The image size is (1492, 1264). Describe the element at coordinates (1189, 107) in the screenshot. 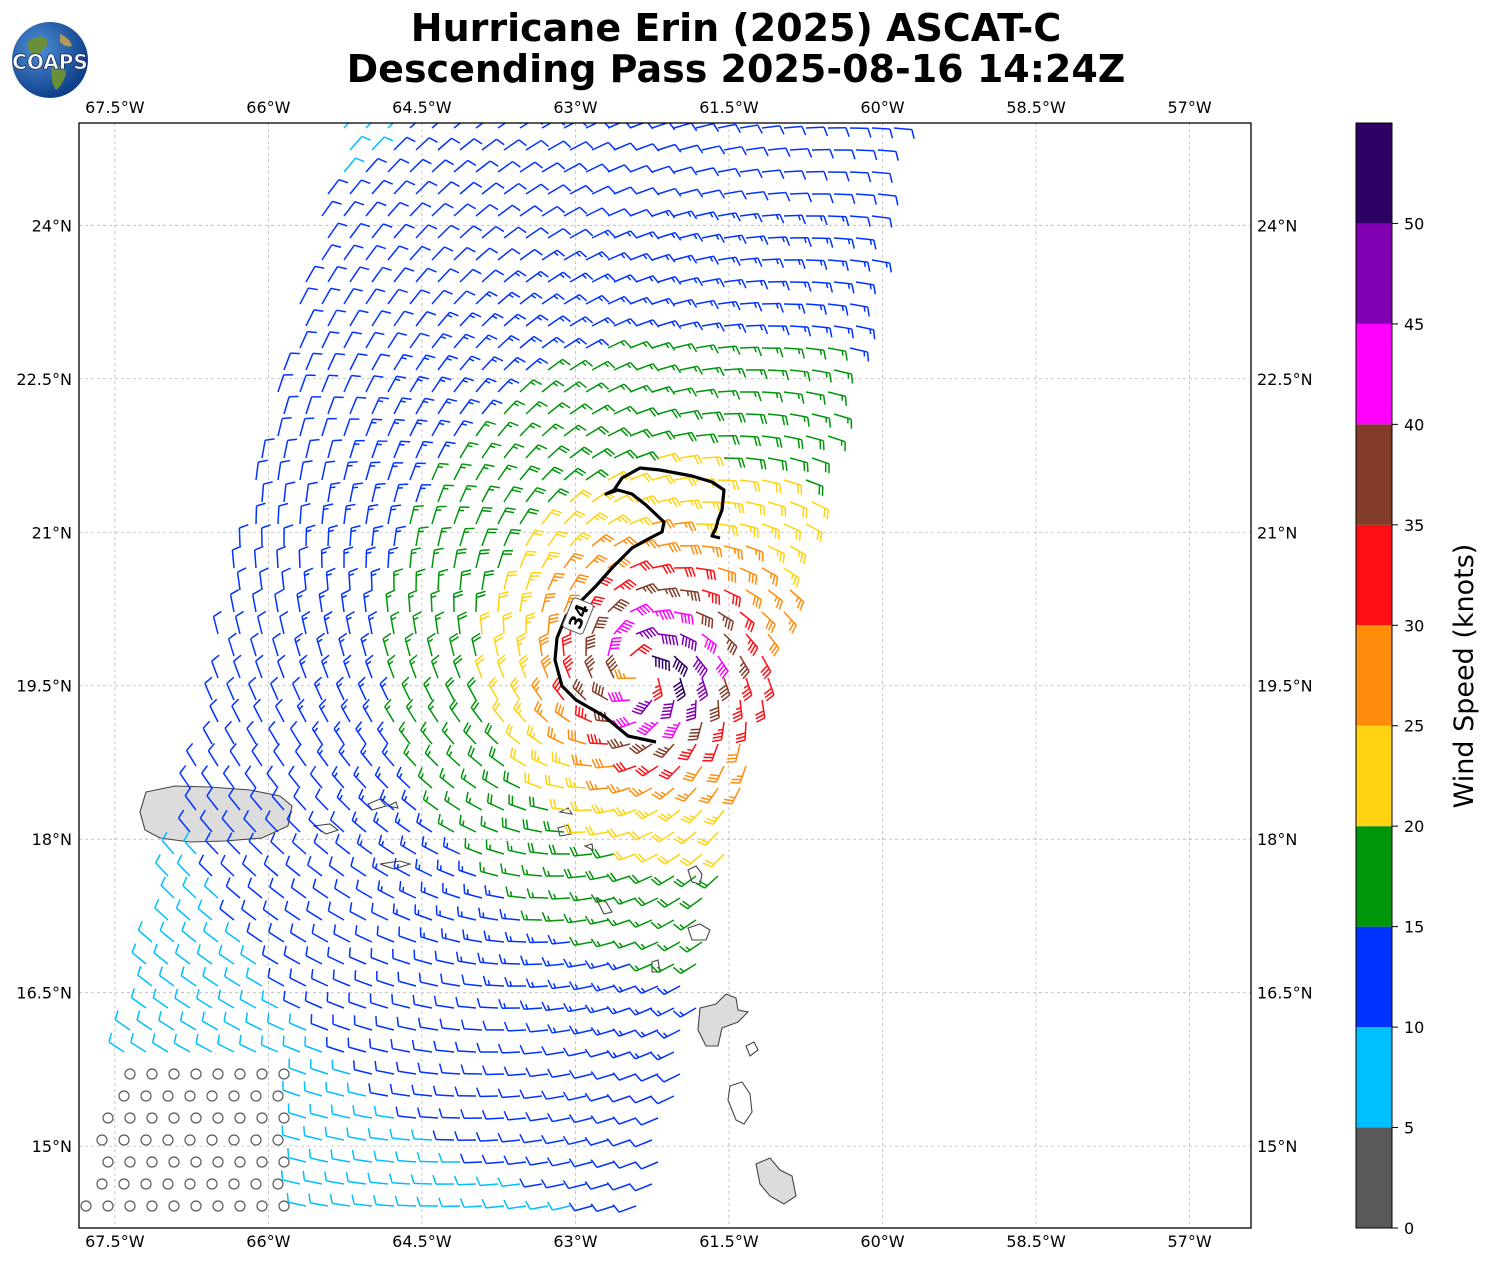

I see `lon-tick-label-top: 57°W` at that location.